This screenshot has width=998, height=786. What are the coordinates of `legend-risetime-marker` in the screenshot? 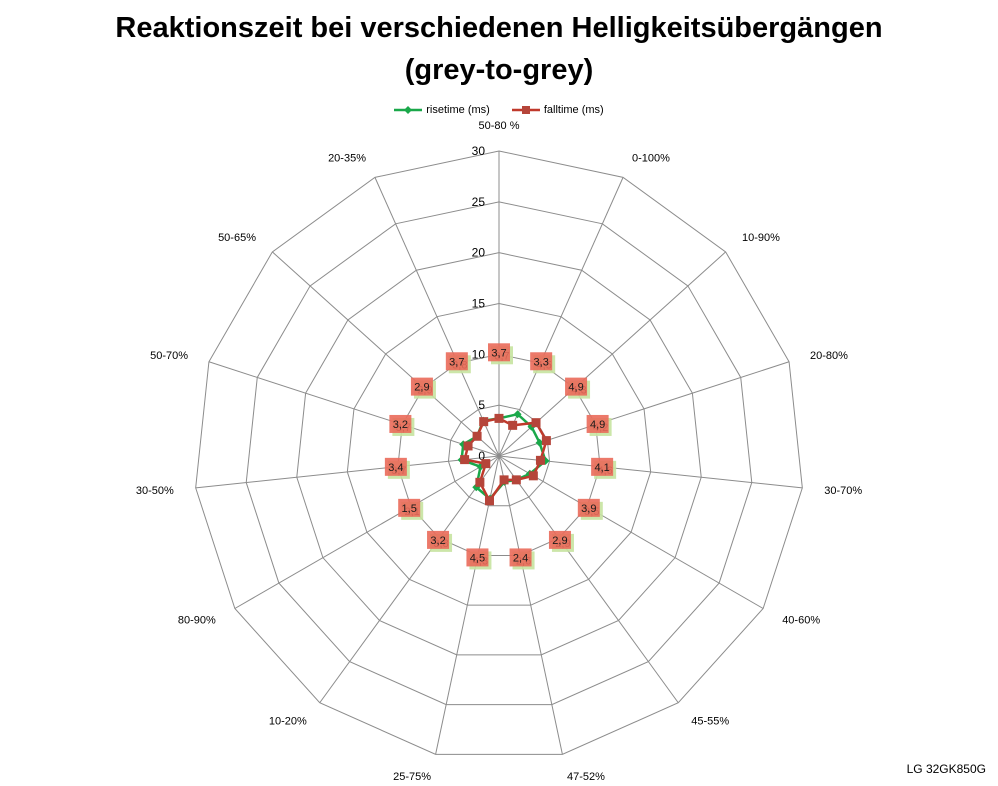 It's located at (408, 110).